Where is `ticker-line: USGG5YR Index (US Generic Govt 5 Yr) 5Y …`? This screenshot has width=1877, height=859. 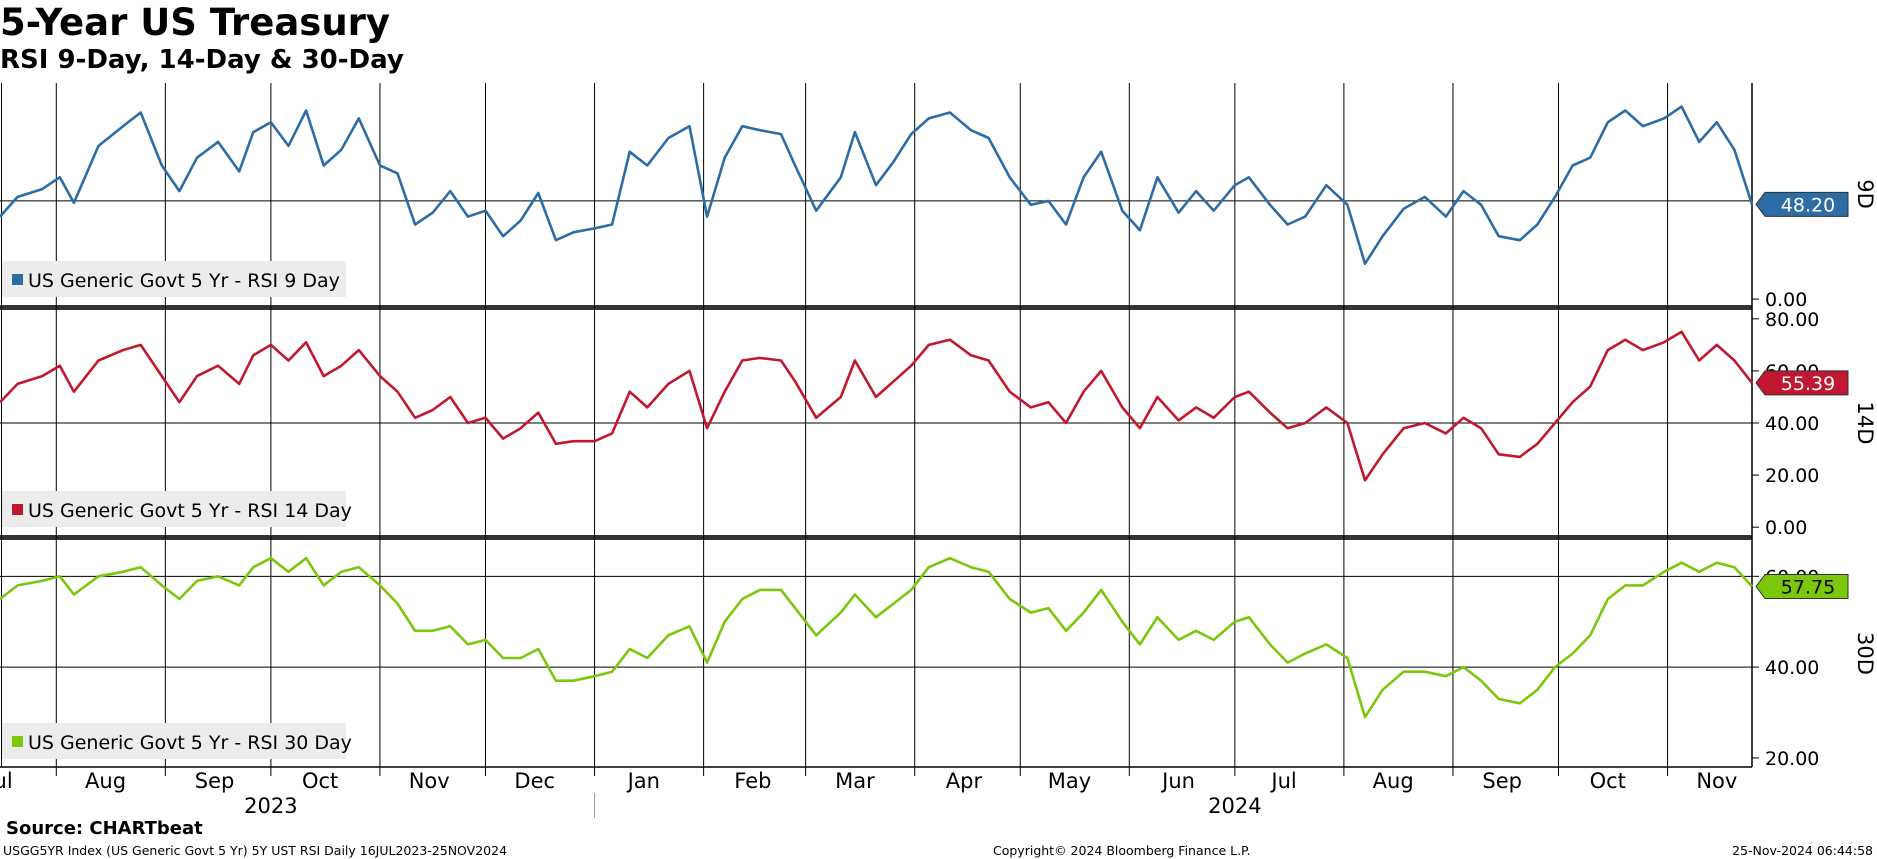 ticker-line: USGG5YR Index (US Generic Govt 5 Yr) 5Y … is located at coordinates (255, 850).